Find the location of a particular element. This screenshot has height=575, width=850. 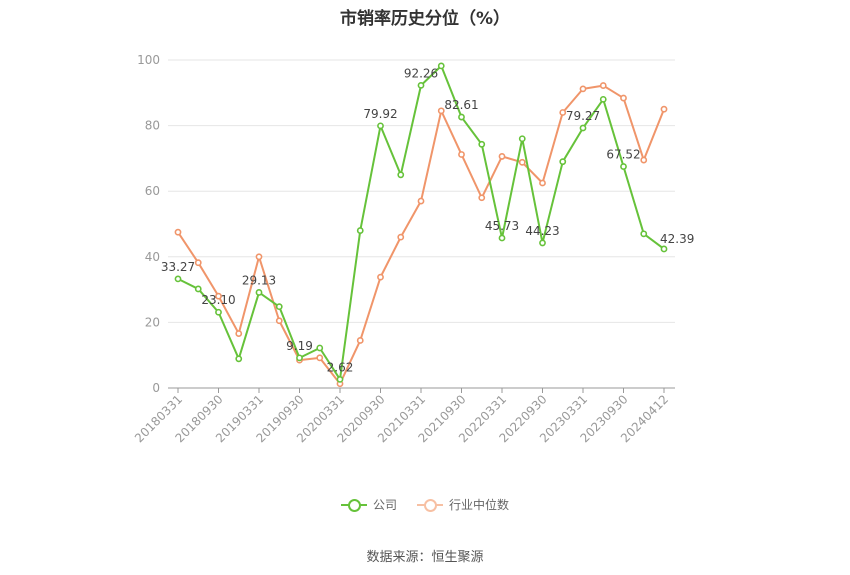

data-label: 79.92 is located at coordinates (380, 114).